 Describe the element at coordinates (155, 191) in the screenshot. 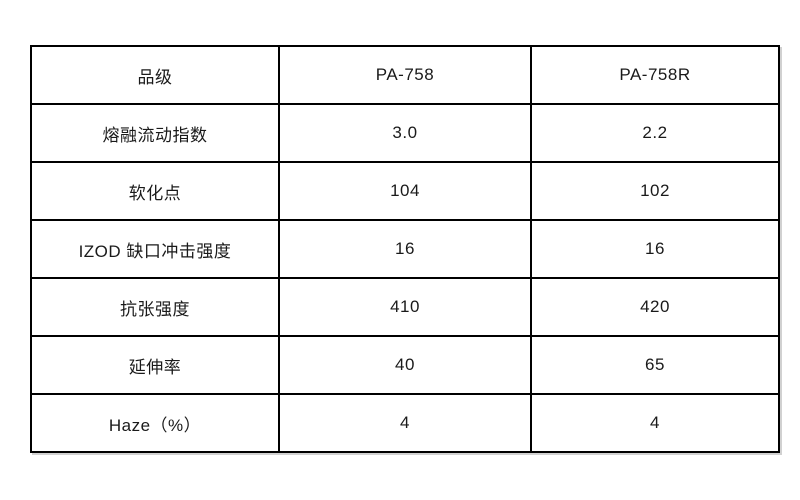

I see `row-label: 软化点` at that location.